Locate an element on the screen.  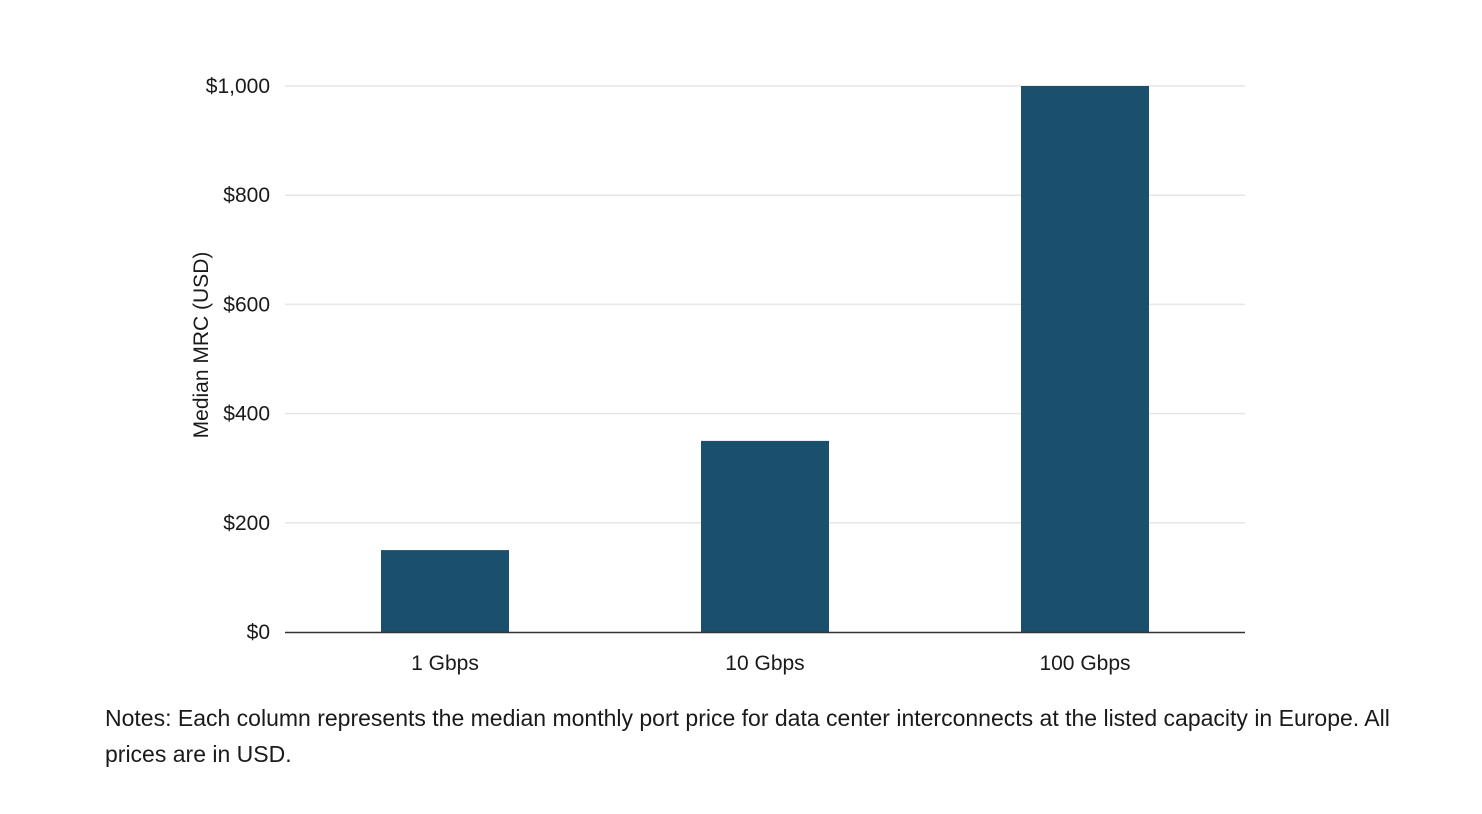
y-tick-label: $800 is located at coordinates (246, 195).